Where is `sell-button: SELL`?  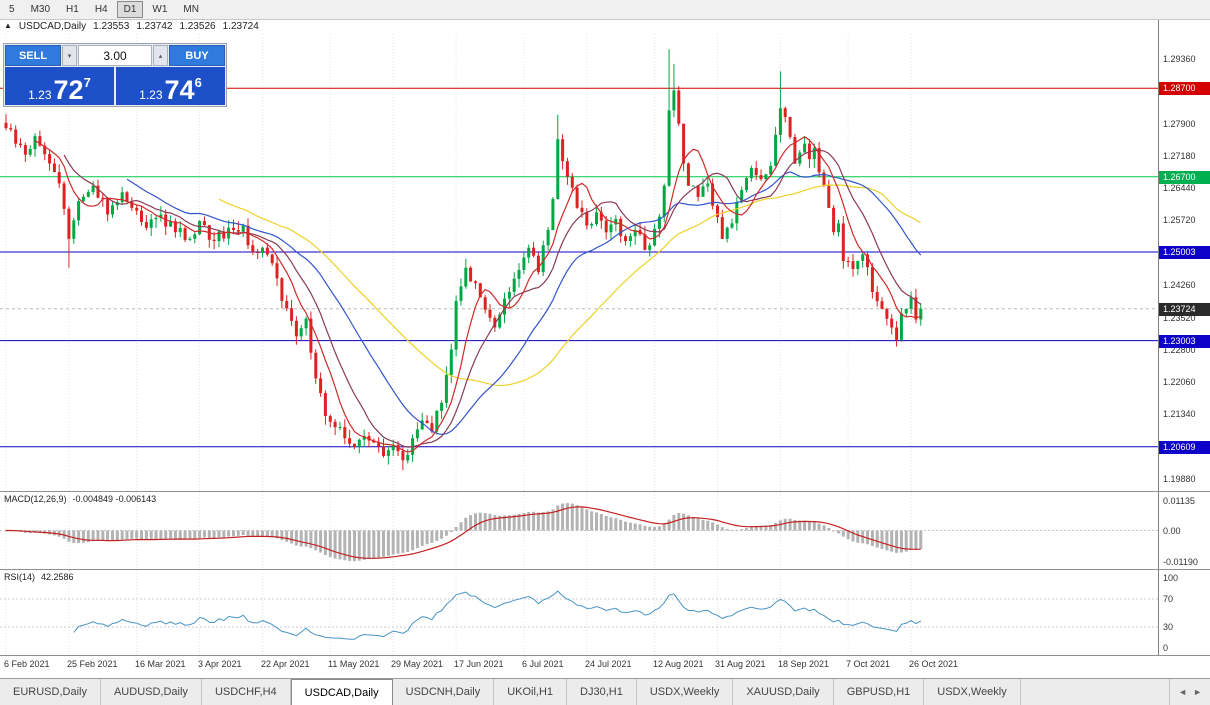 sell-button: SELL is located at coordinates (33, 55).